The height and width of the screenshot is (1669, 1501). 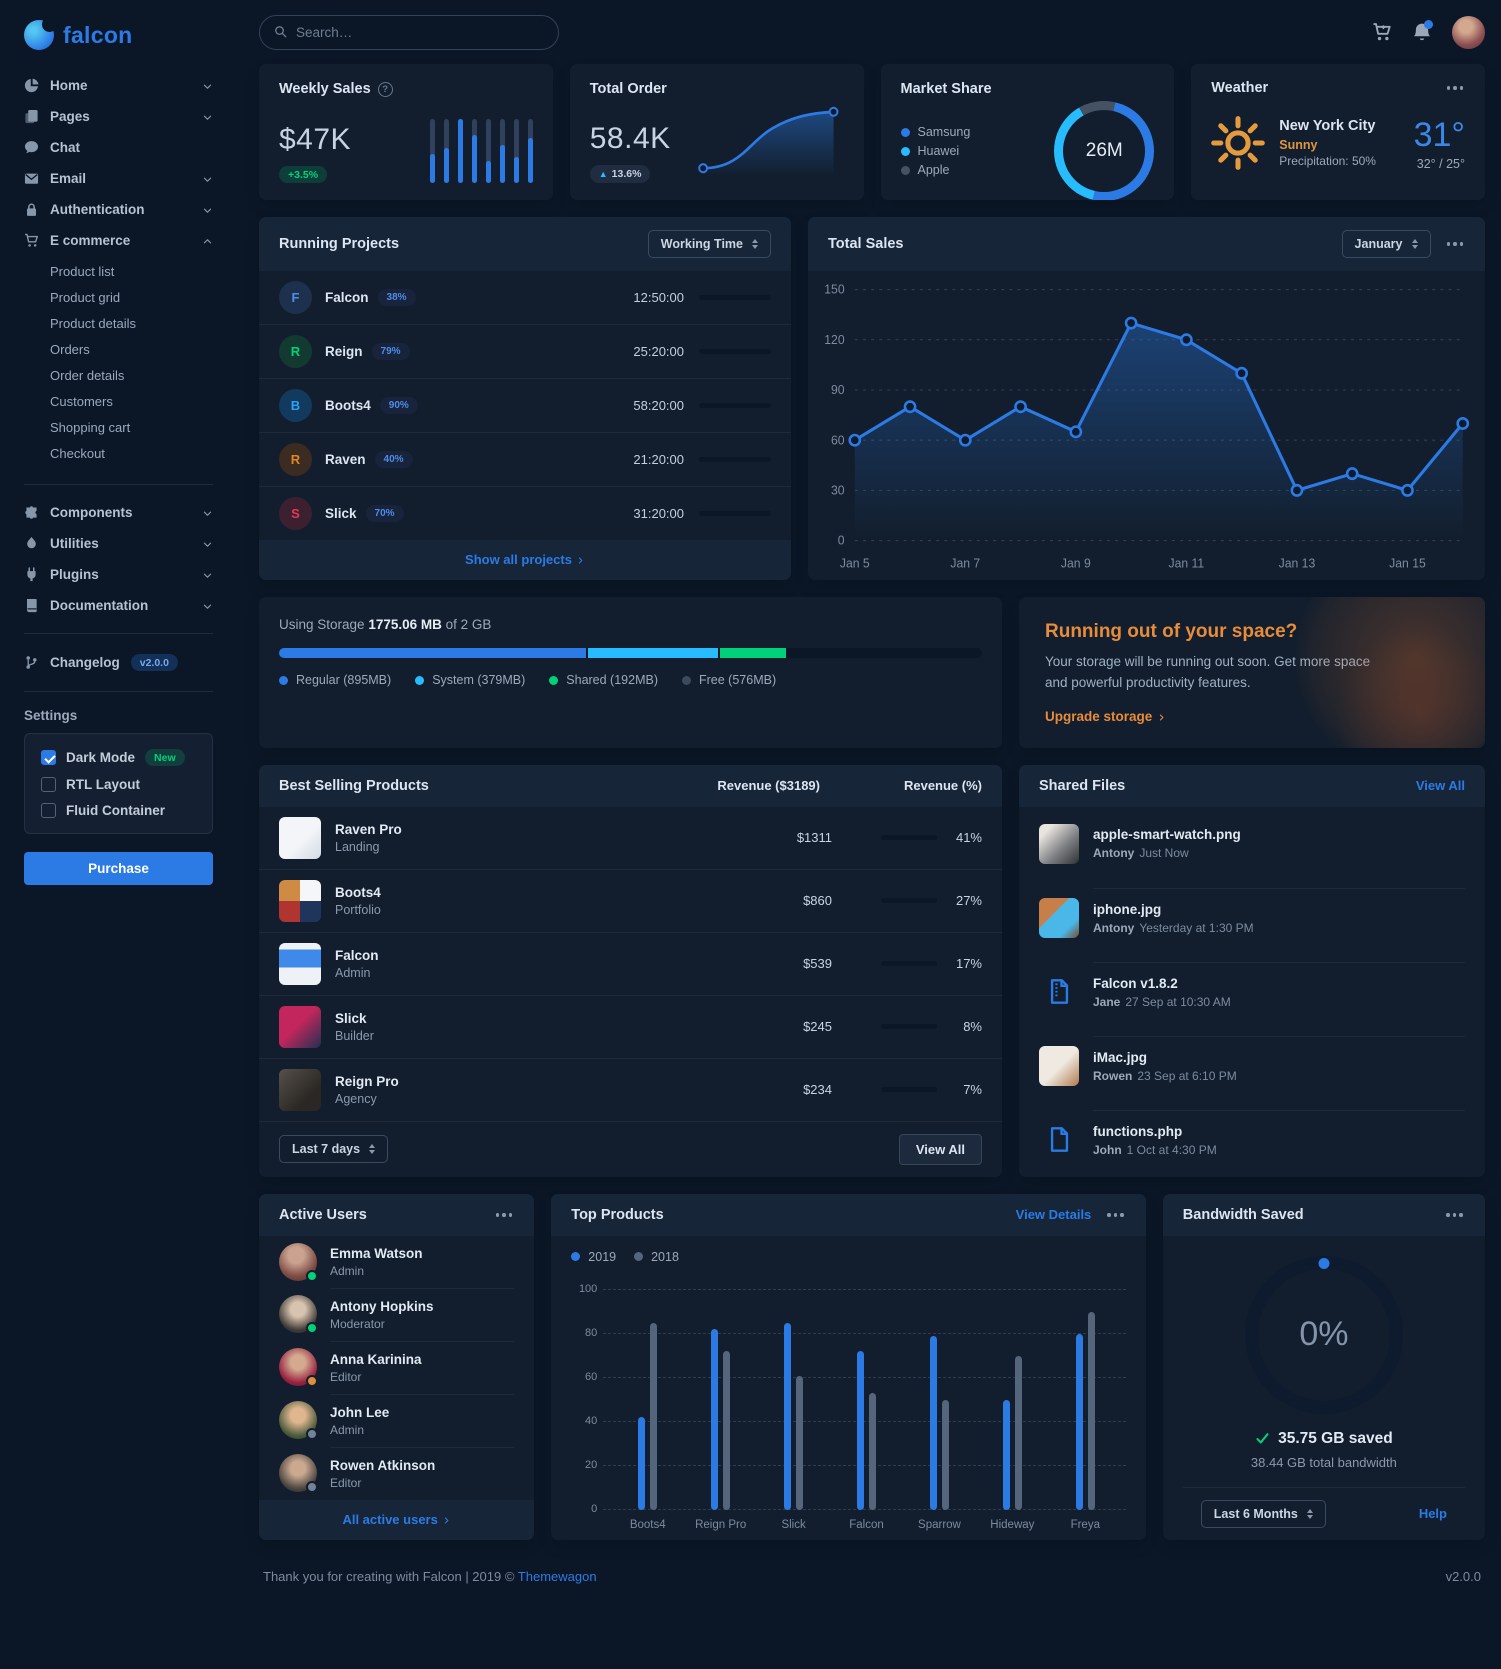 What do you see at coordinates (118, 605) in the screenshot?
I see `sidebar-item-documentation: Documentation` at bounding box center [118, 605].